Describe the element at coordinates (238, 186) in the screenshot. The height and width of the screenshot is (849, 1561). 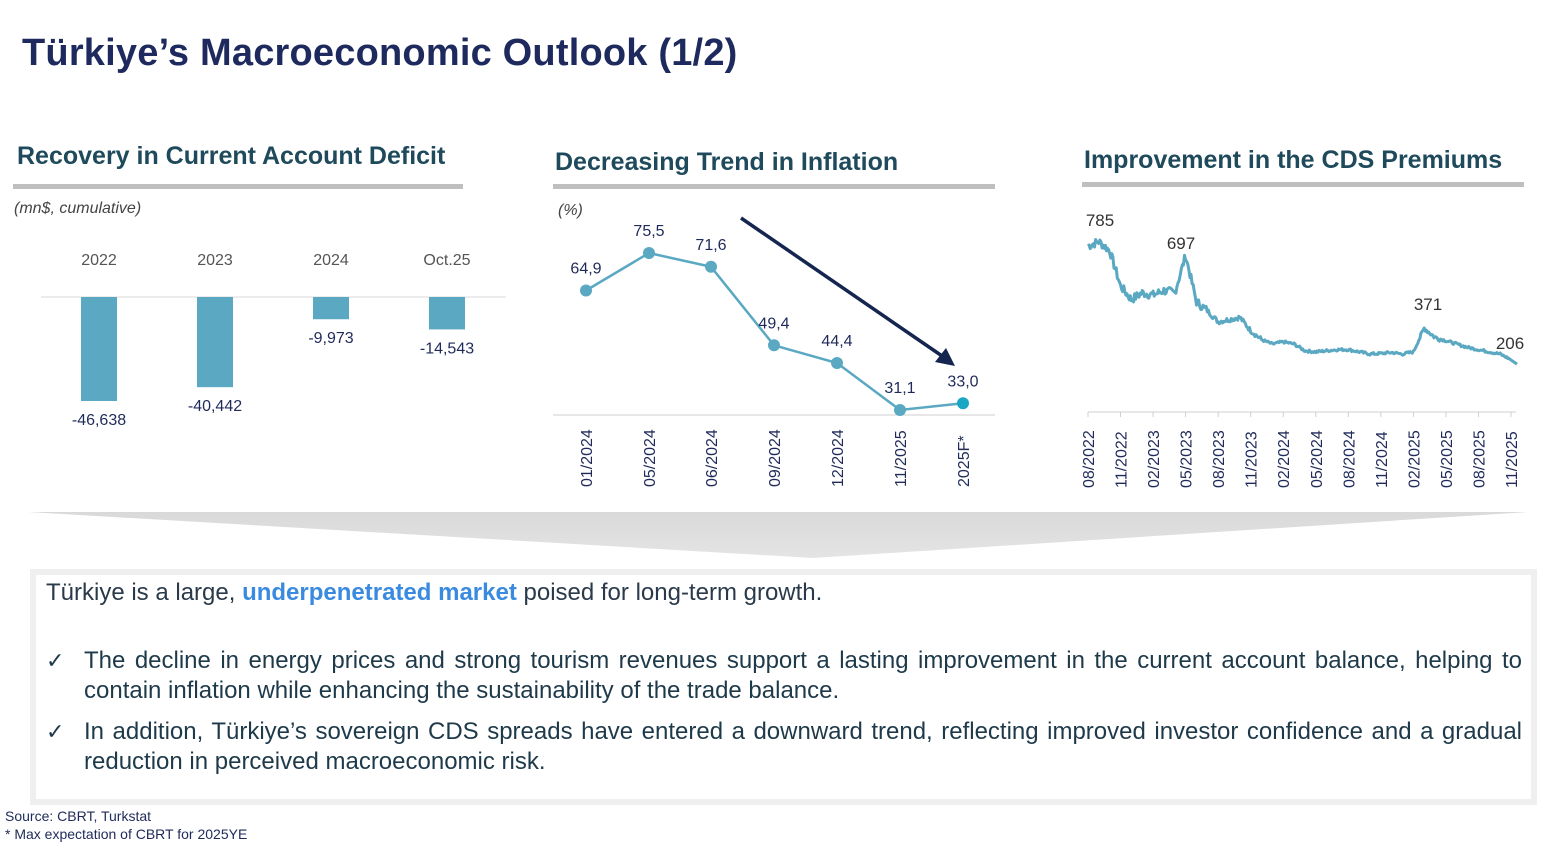
I see `current-account-title-rule` at that location.